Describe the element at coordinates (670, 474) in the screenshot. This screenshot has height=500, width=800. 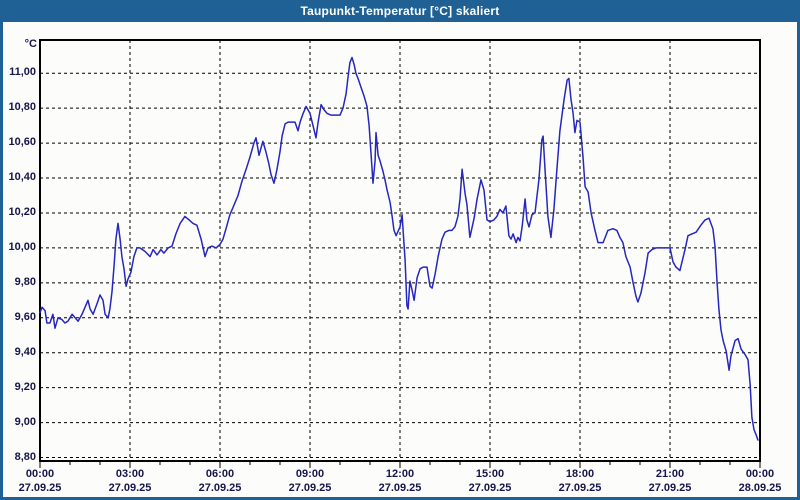
I see `x-tick-time-label: 21:00` at that location.